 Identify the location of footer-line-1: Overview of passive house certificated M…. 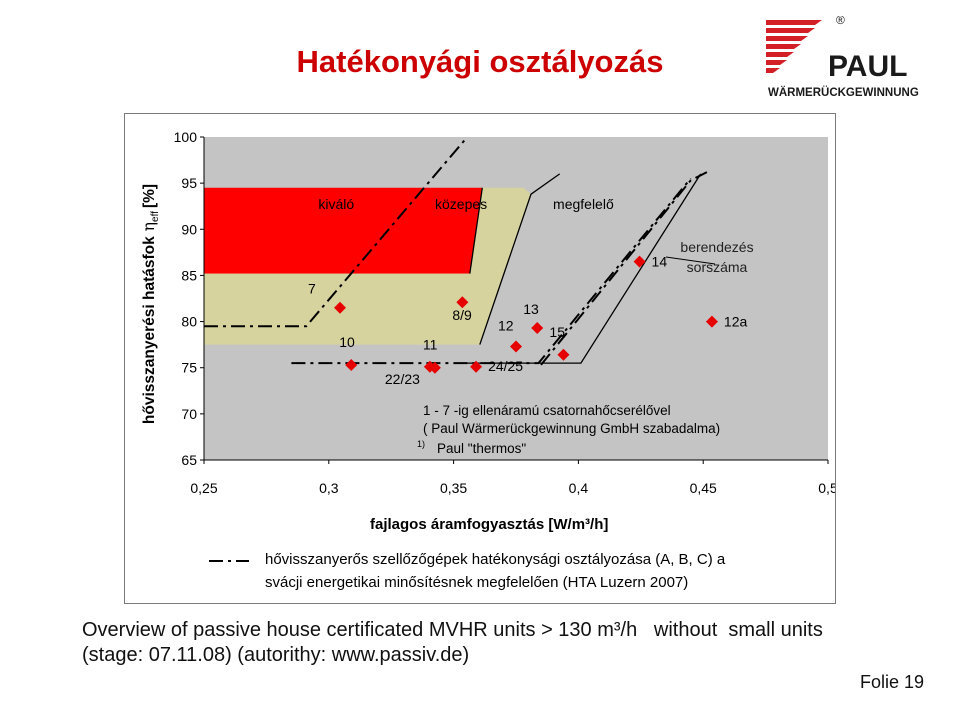
(452, 630).